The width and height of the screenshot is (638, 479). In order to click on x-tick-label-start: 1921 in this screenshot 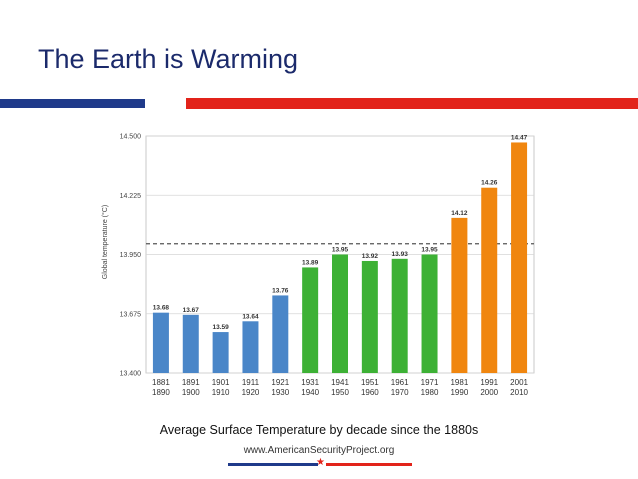, I will do `click(280, 382)`.